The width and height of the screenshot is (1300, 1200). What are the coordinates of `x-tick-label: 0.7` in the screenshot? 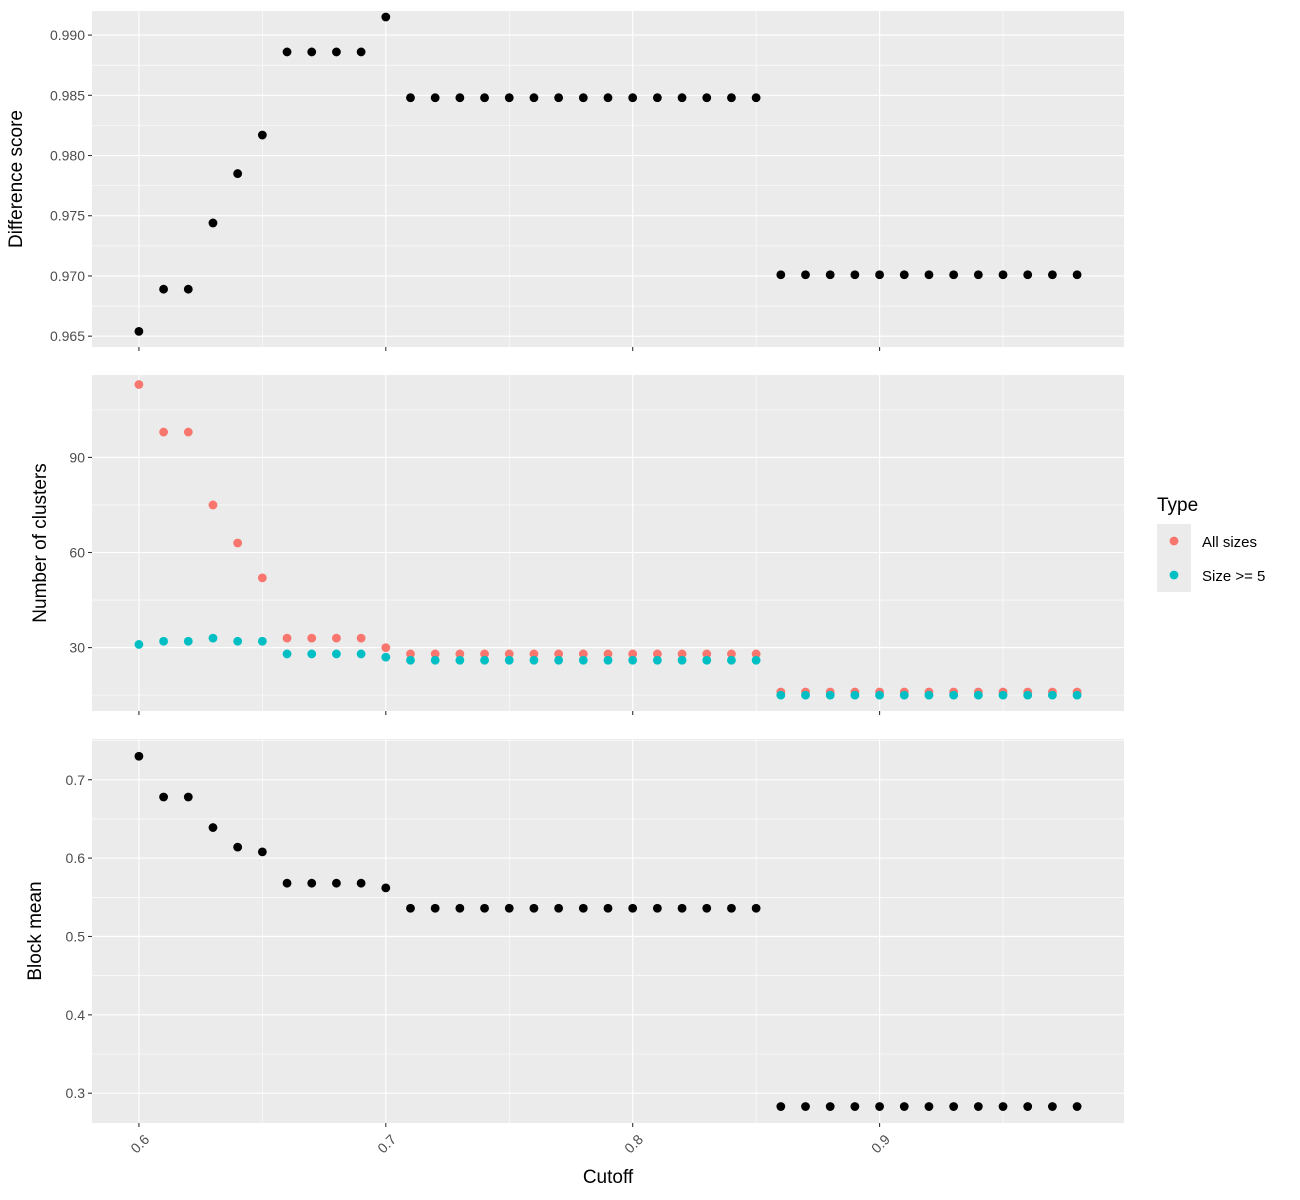 It's located at (386, 1143).